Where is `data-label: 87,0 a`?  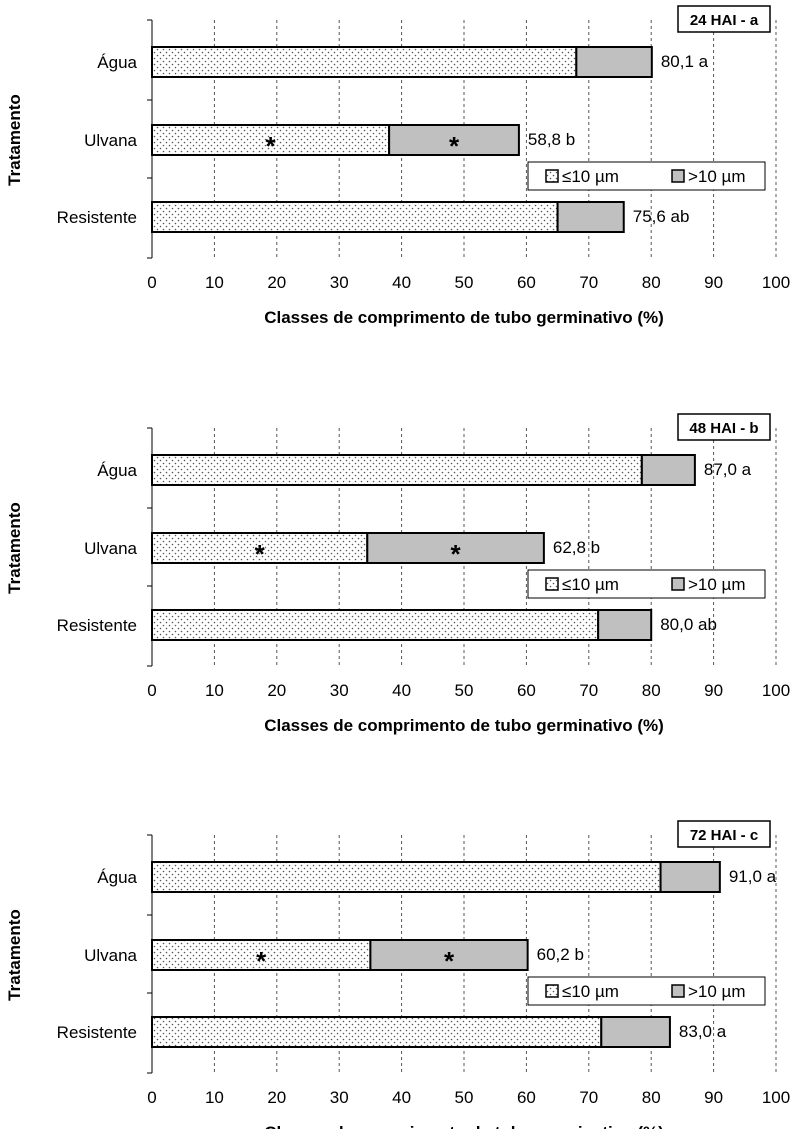
data-label: 87,0 a is located at coordinates (728, 469).